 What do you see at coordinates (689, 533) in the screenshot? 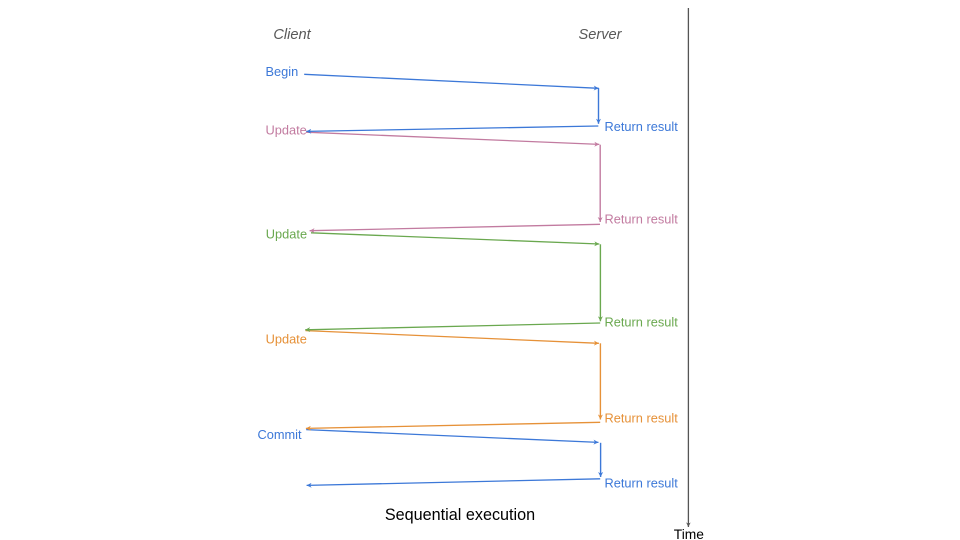
I see `svg-text: Time` at bounding box center [689, 533].